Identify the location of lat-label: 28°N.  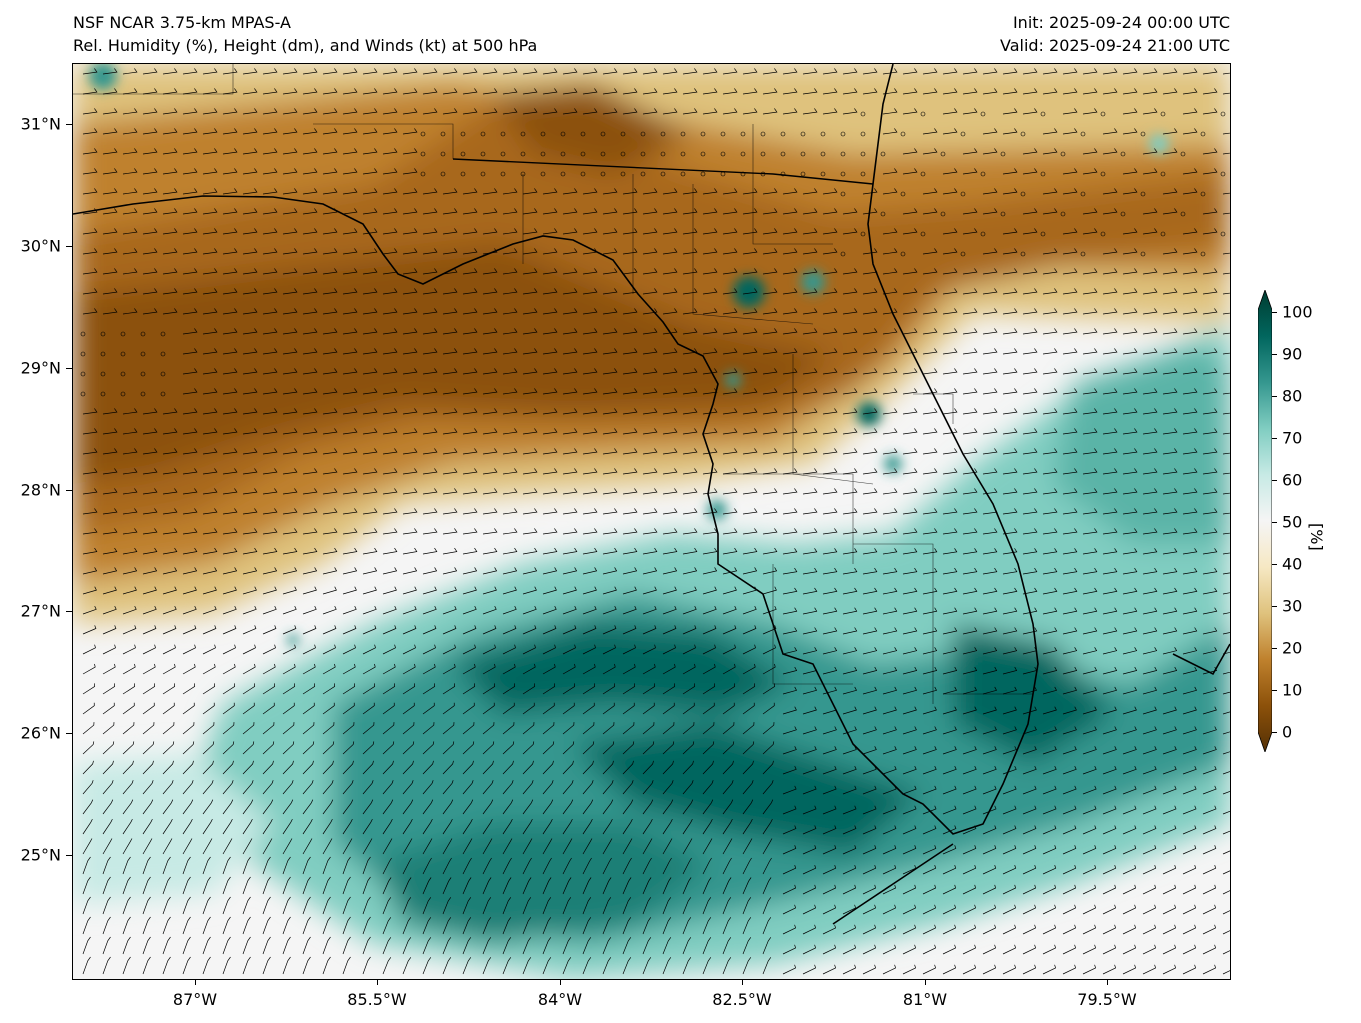
(40, 490).